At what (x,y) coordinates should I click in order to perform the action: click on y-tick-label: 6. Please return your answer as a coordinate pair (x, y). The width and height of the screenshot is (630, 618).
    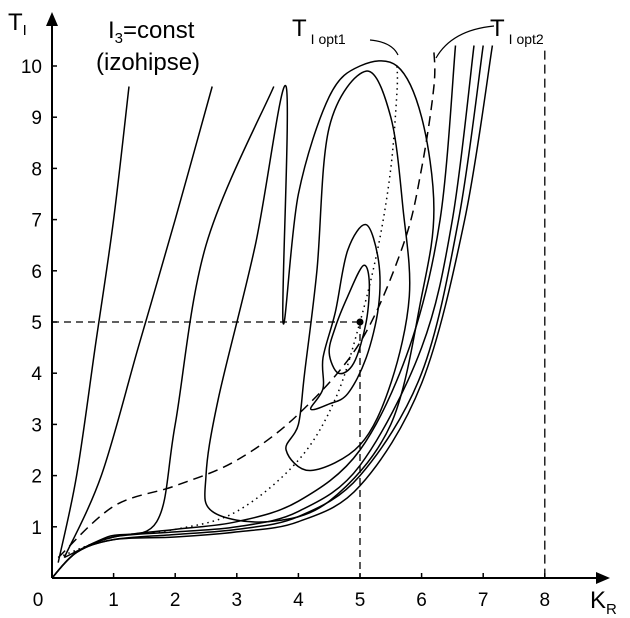
    Looking at the image, I should click on (36, 272).